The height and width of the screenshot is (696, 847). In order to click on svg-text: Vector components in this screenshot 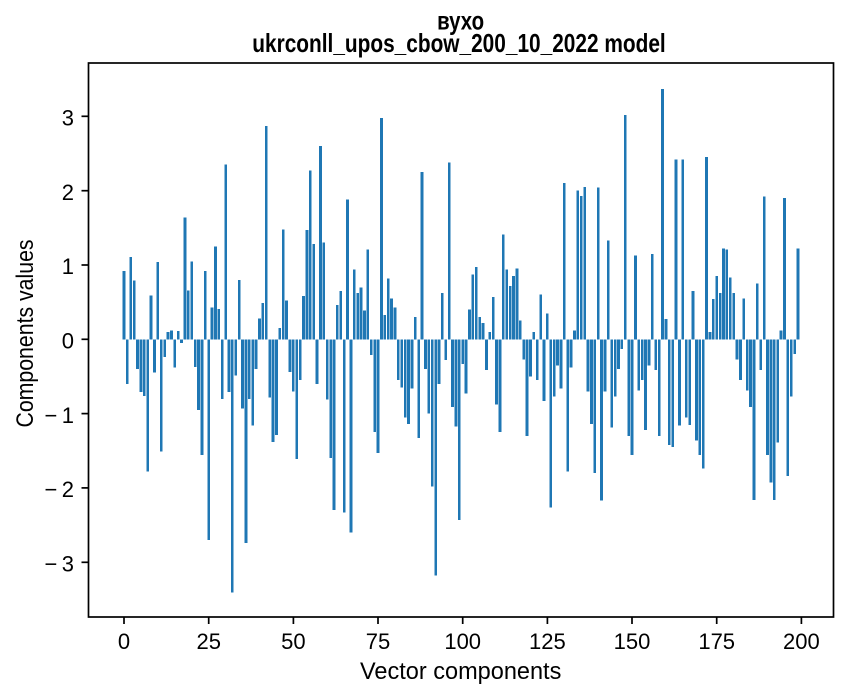, I will do `click(460, 671)`.